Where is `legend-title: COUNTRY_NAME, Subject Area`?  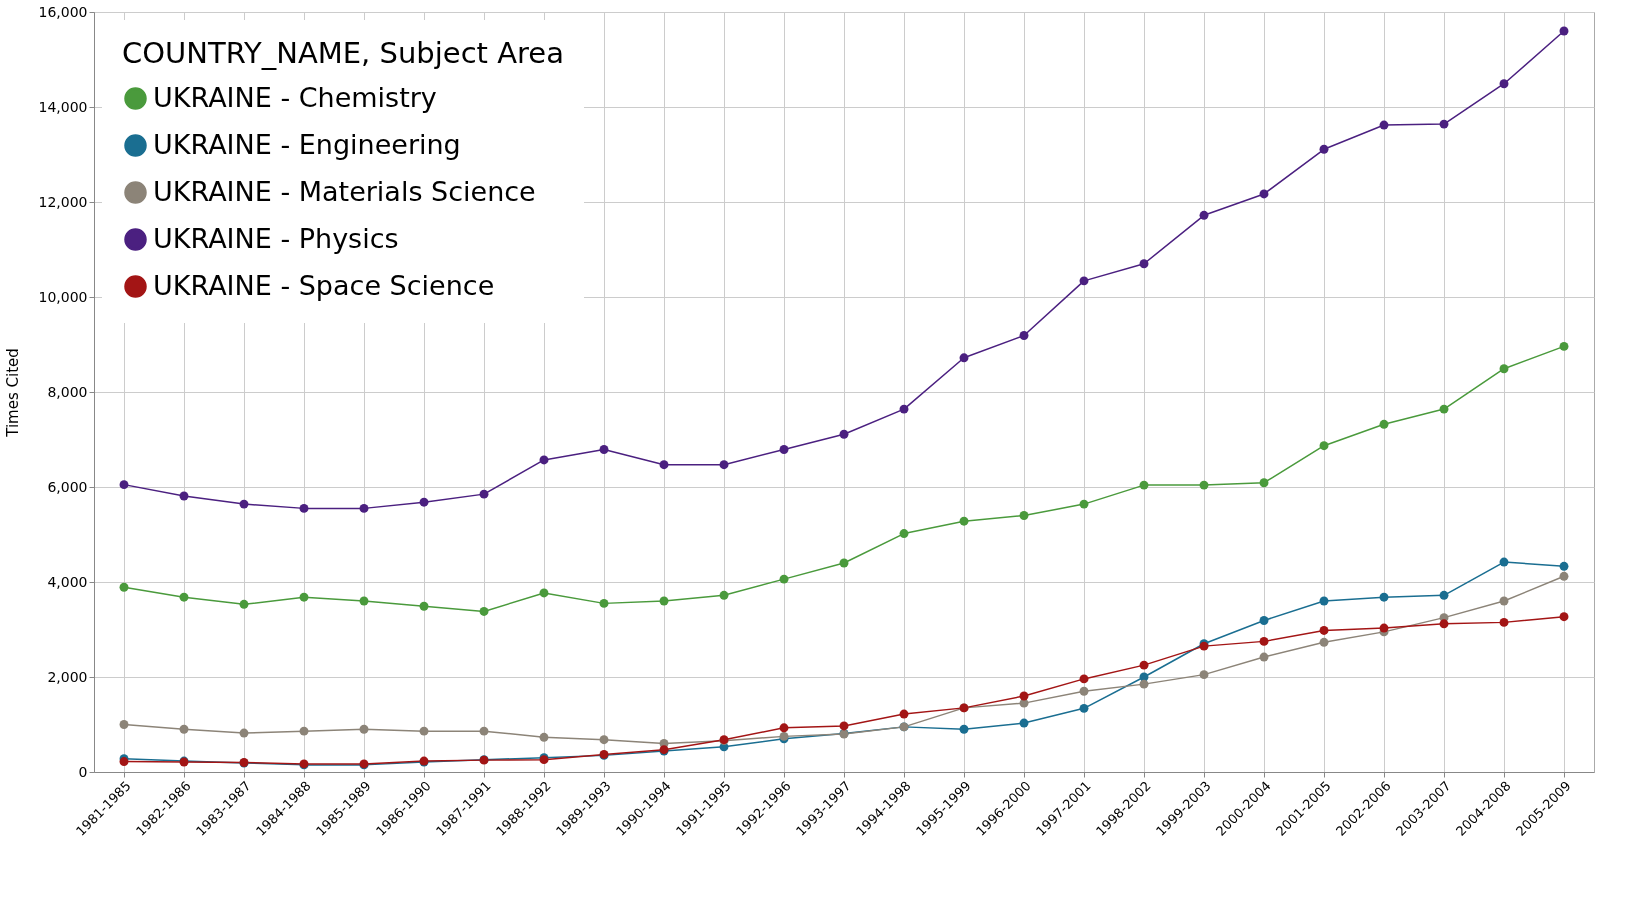 legend-title: COUNTRY_NAME, Subject Area is located at coordinates (343, 53).